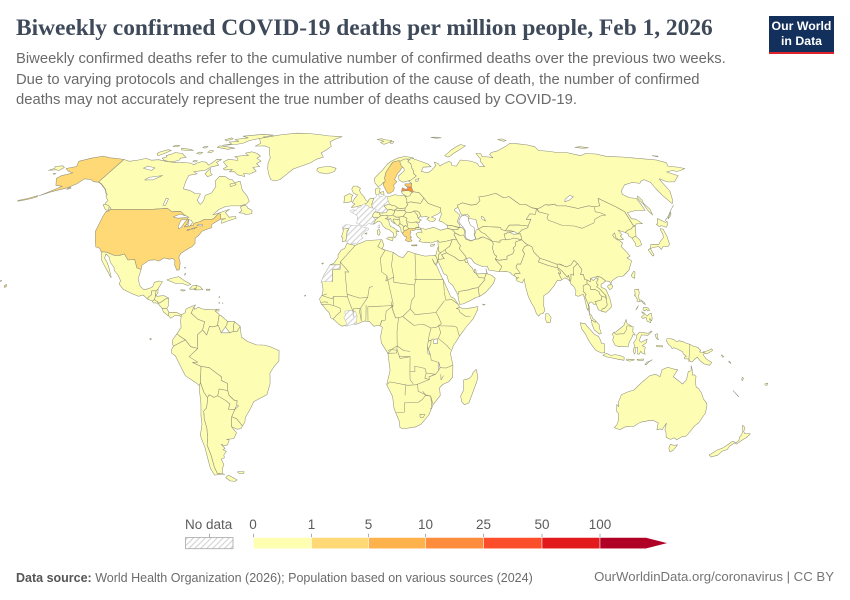 The width and height of the screenshot is (850, 600). Describe the element at coordinates (541, 524) in the screenshot. I see `svg-text: 50` at that location.